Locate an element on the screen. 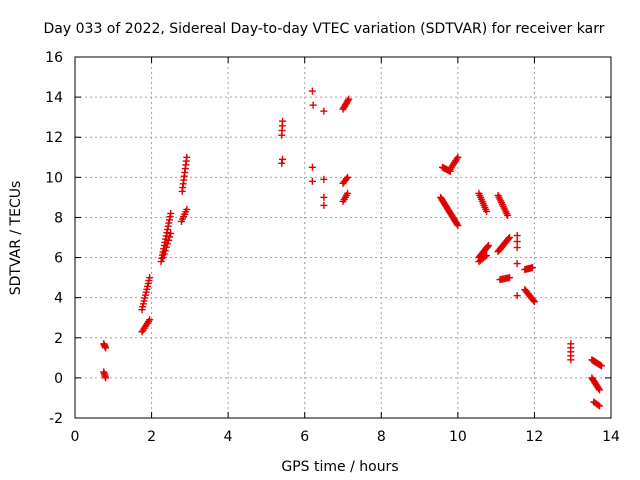  y-tick-label: -2 is located at coordinates (56, 419).